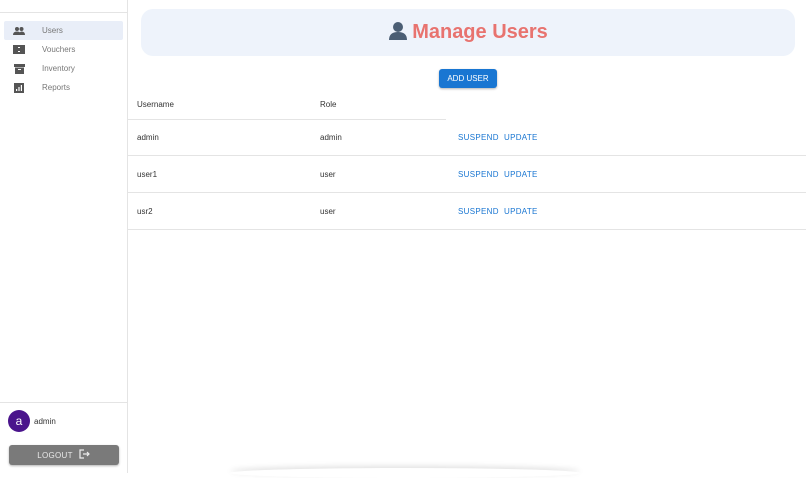 Image resolution: width=806 pixels, height=478 pixels. I want to click on logout-icon, so click(85, 455).